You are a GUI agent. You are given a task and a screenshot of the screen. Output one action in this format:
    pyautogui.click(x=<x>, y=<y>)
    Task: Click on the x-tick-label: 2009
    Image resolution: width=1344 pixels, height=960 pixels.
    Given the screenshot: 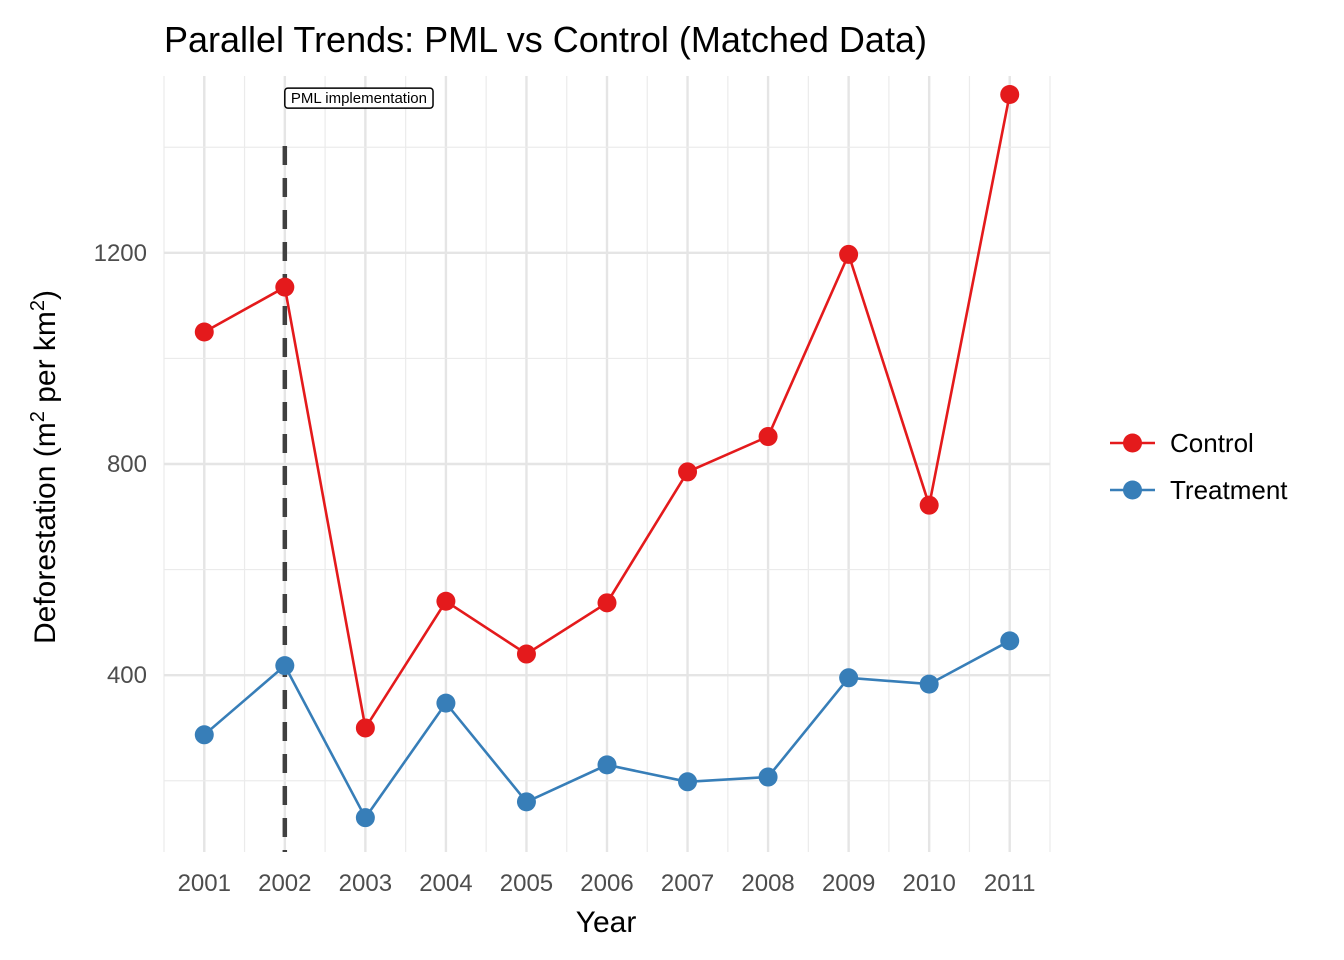 What is the action you would take?
    pyautogui.click(x=848, y=883)
    